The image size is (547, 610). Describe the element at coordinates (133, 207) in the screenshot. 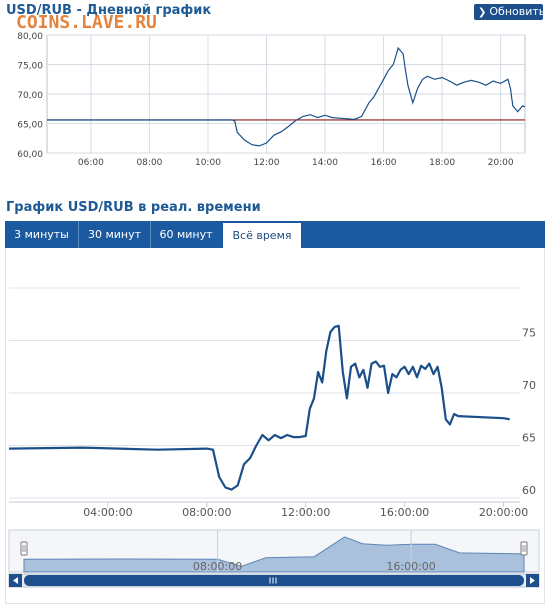

I see `section-title: График USD/RUB в реал. времени` at that location.